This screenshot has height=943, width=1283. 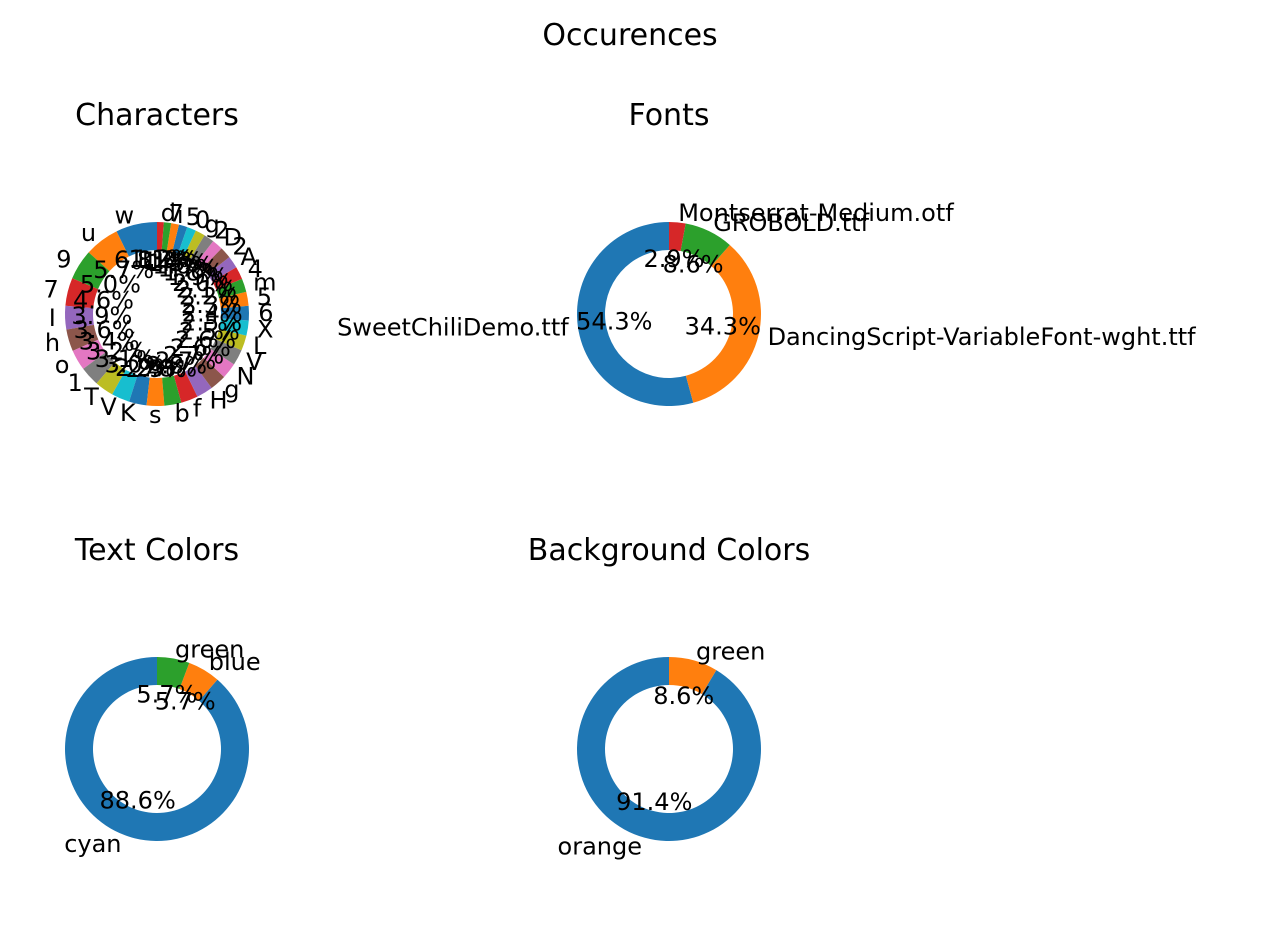 What do you see at coordinates (110, 284) in the screenshot?
I see `characters-pct-9-2: 5.0%` at bounding box center [110, 284].